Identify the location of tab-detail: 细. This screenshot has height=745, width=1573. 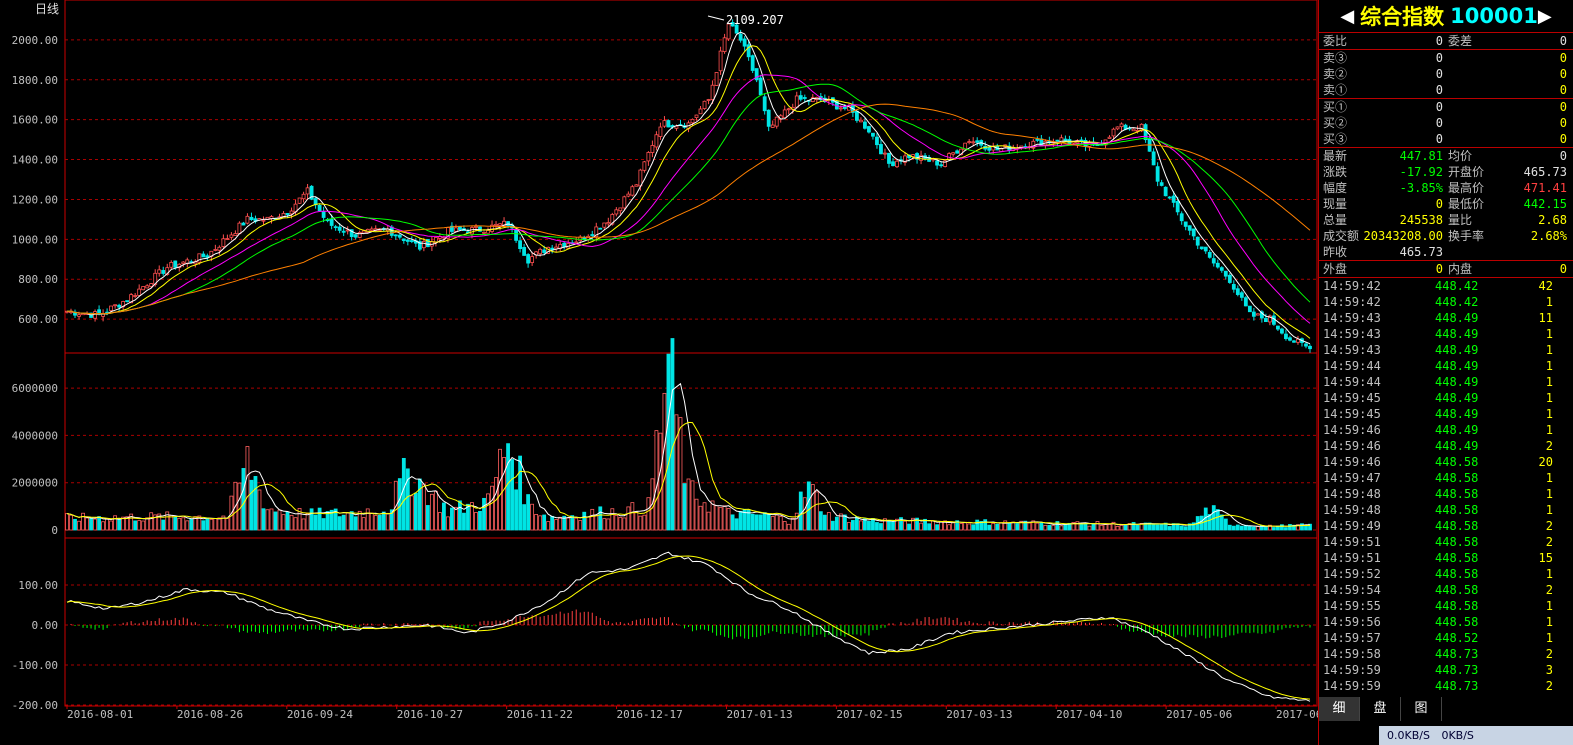
(1339, 709).